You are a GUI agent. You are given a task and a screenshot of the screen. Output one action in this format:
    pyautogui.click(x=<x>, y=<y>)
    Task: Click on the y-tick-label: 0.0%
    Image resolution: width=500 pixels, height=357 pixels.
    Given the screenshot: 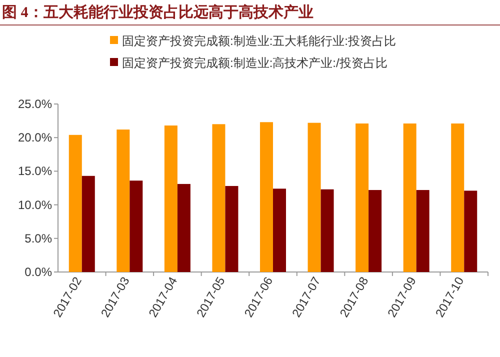 What is the action you would take?
    pyautogui.click(x=38, y=272)
    